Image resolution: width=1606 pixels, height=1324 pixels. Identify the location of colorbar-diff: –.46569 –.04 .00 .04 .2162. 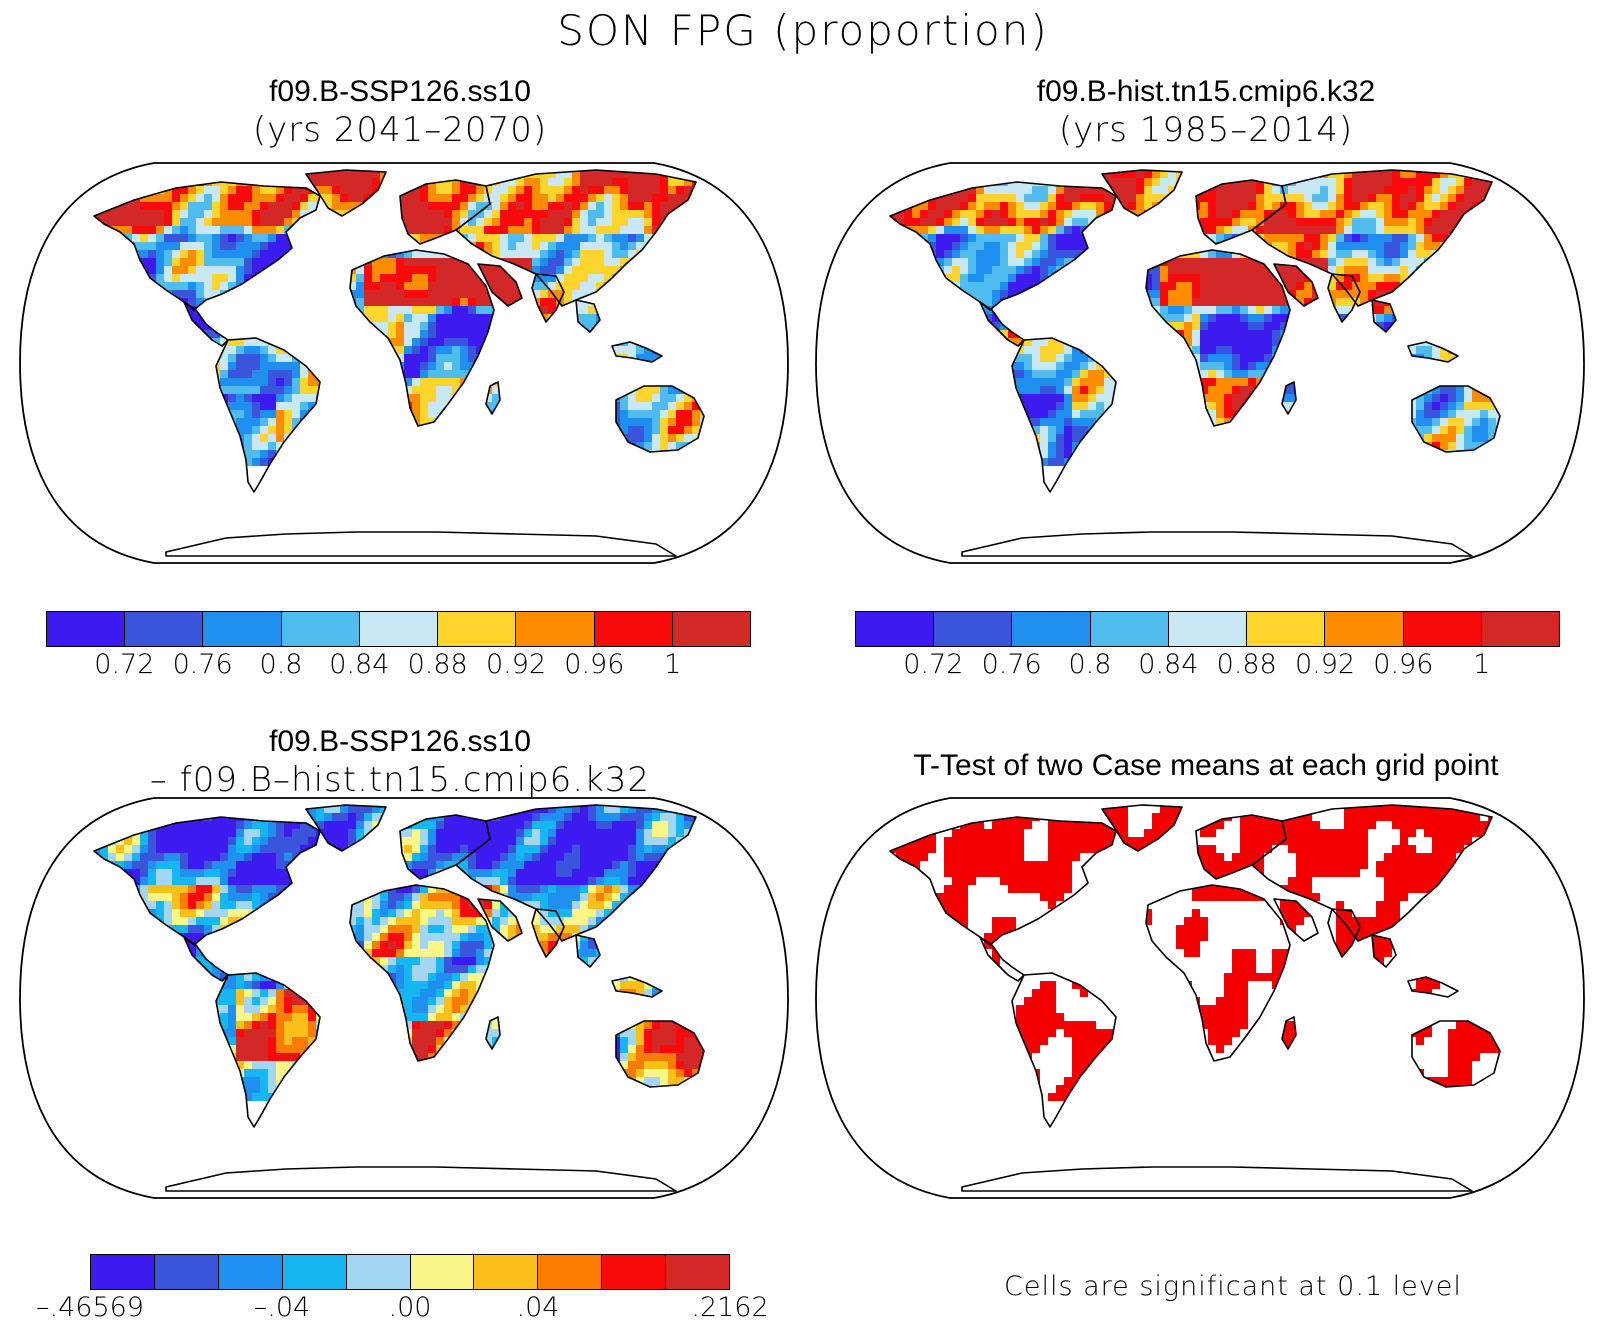
(402, 1289).